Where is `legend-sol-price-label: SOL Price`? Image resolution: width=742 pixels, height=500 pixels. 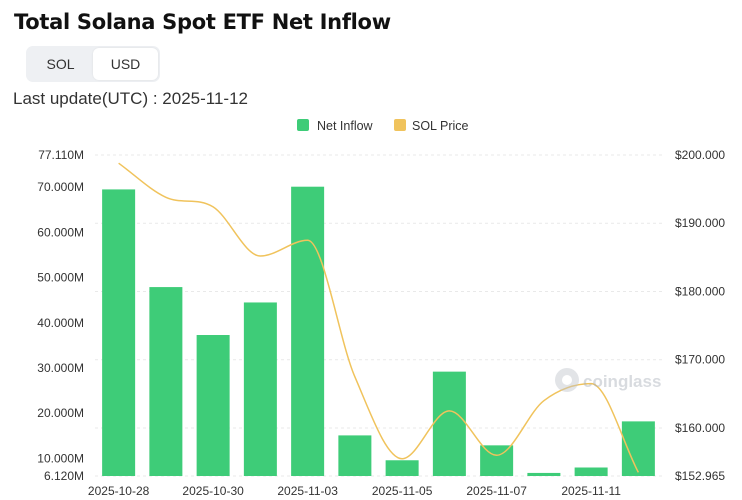
legend-sol-price-label: SOL Price is located at coordinates (440, 126).